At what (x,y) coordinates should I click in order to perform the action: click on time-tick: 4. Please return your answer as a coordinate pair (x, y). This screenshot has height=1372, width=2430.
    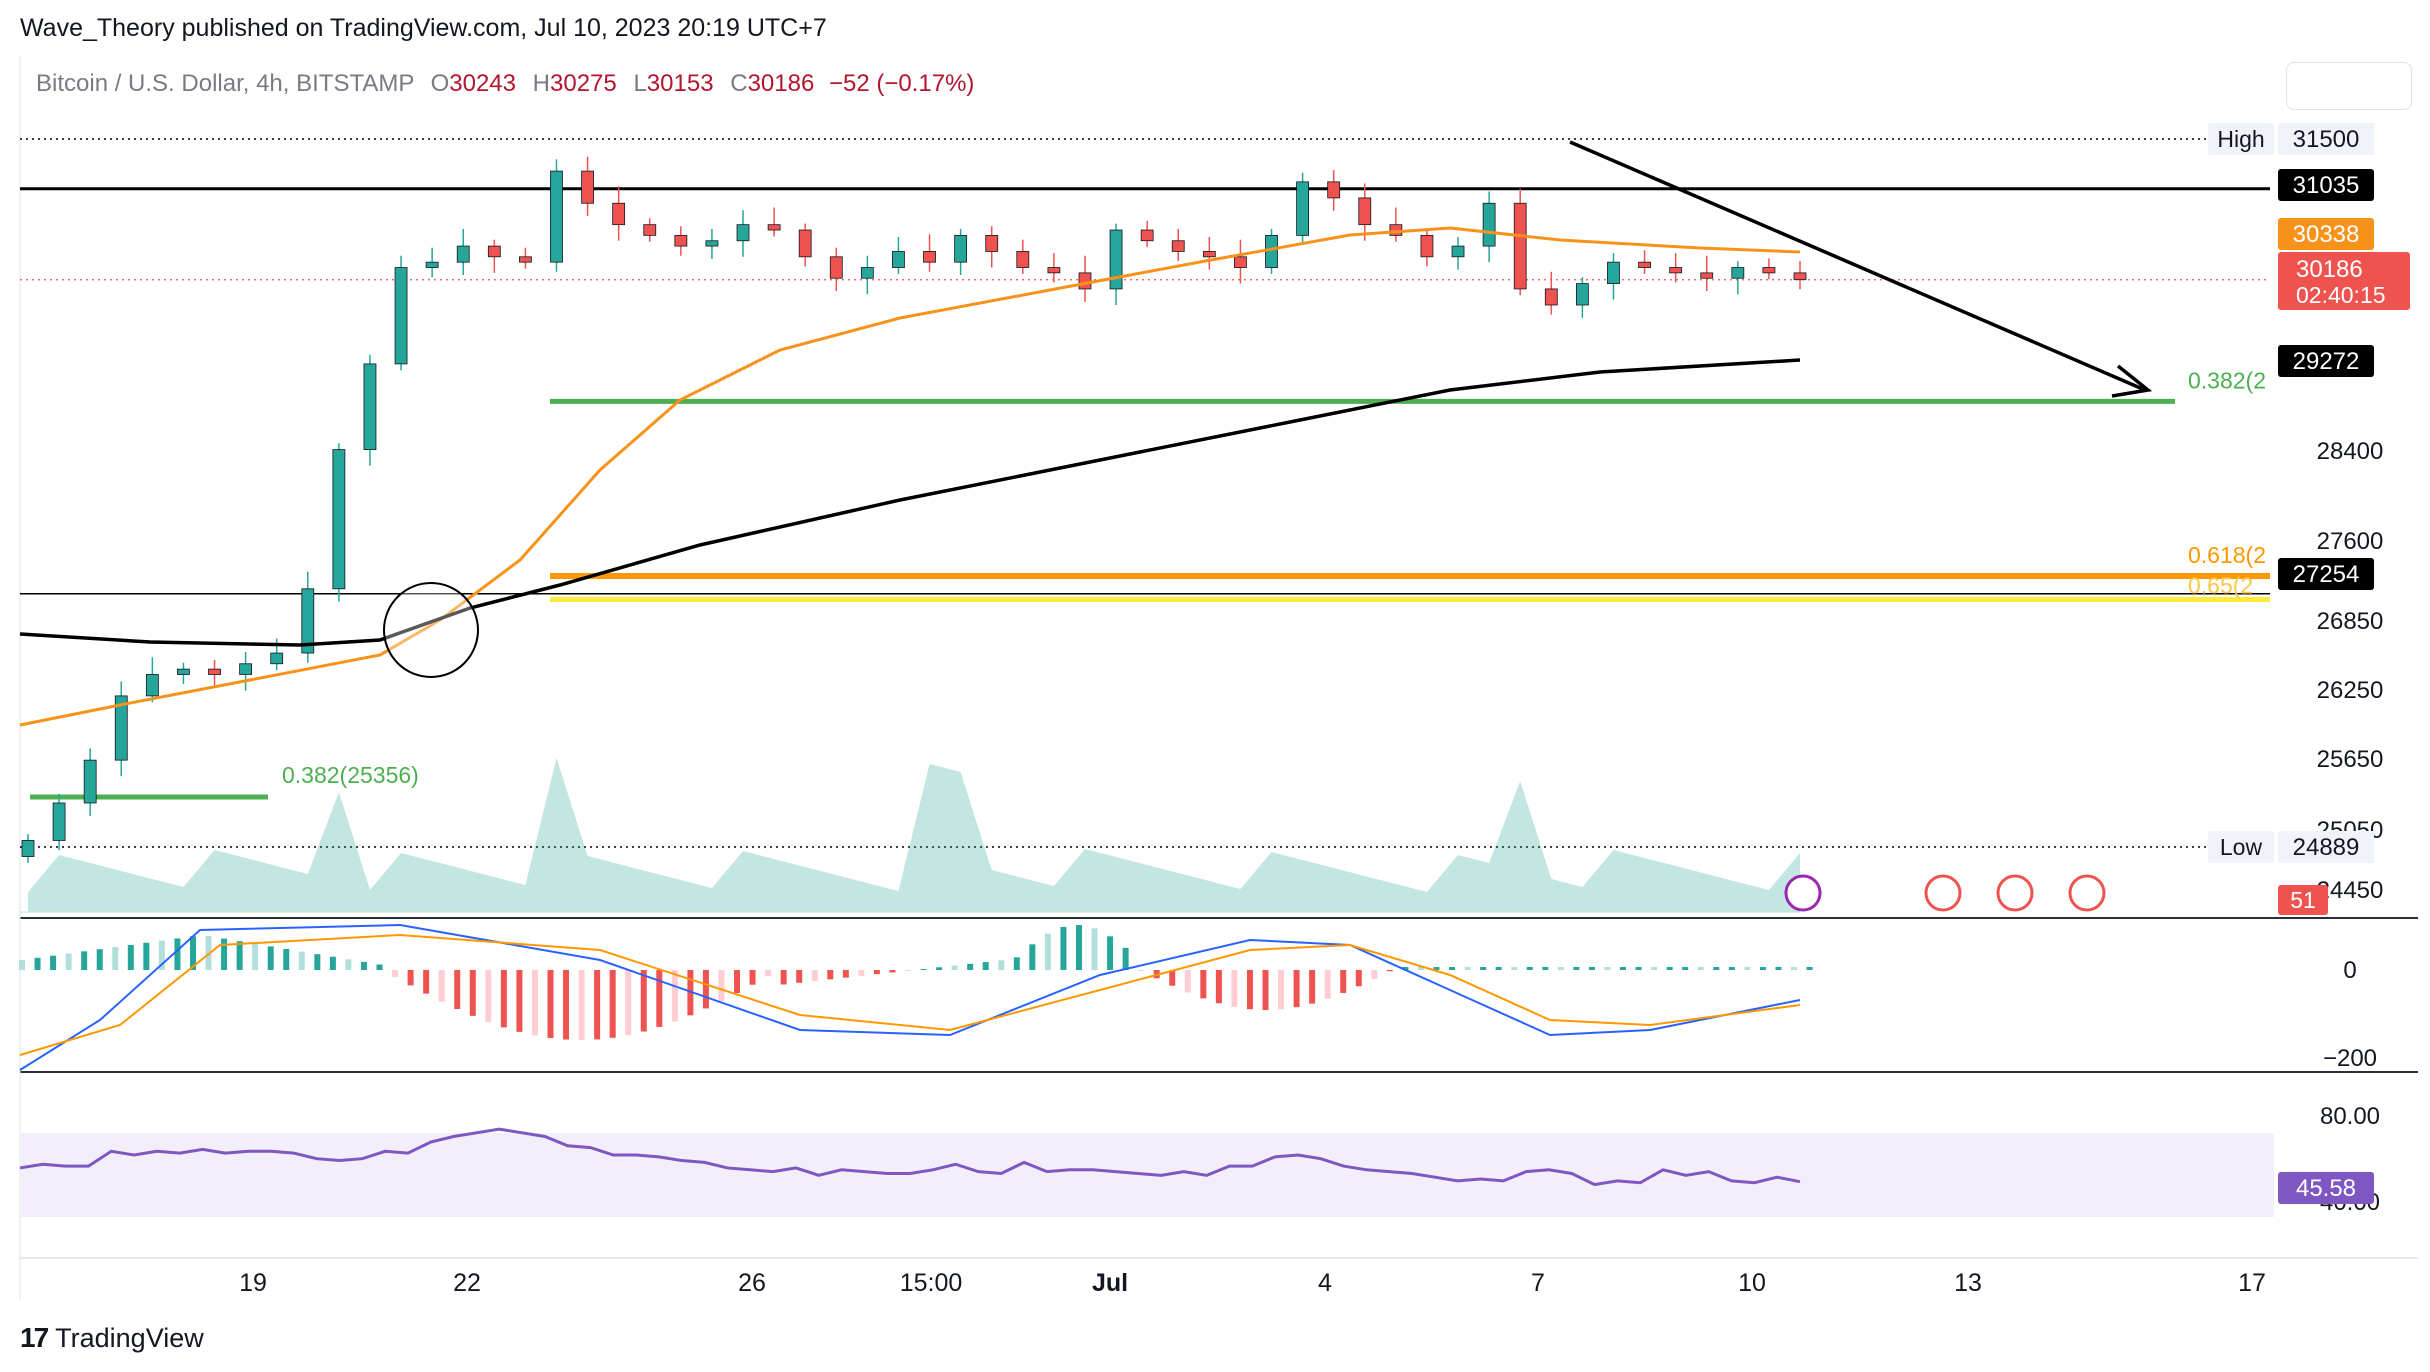
    Looking at the image, I should click on (1325, 1283).